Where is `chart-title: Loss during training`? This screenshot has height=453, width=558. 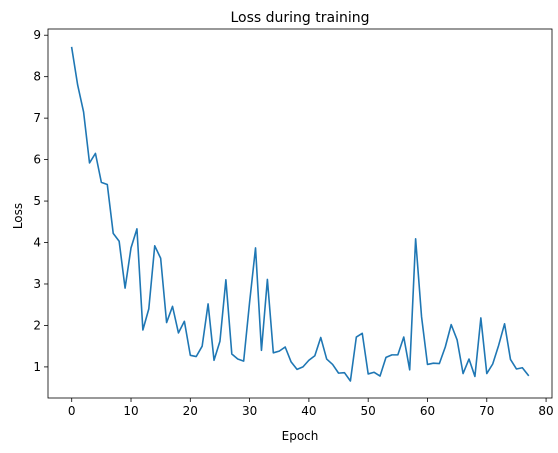
chart-title: Loss during training is located at coordinates (299, 18).